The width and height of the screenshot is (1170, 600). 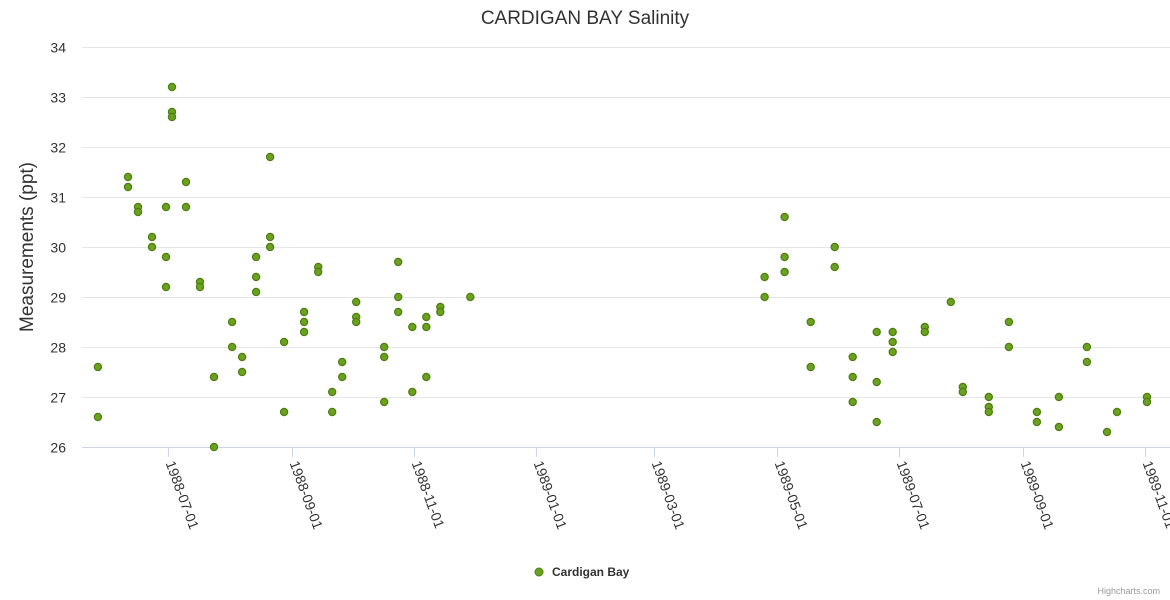 I want to click on x-tick-label: 1988-09-01, so click(x=307, y=495).